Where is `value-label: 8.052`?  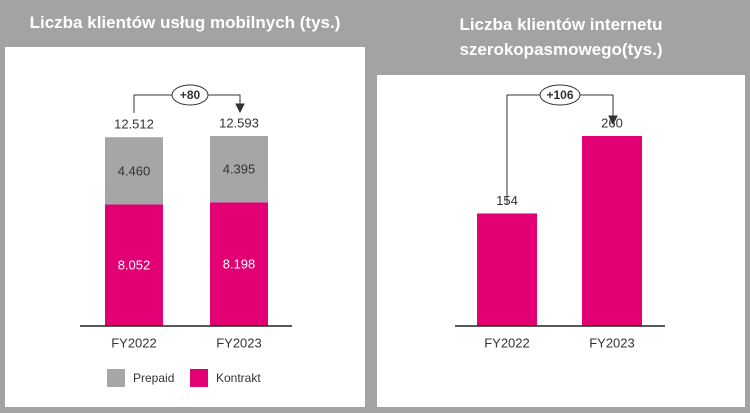
value-label: 8.052 is located at coordinates (134, 265).